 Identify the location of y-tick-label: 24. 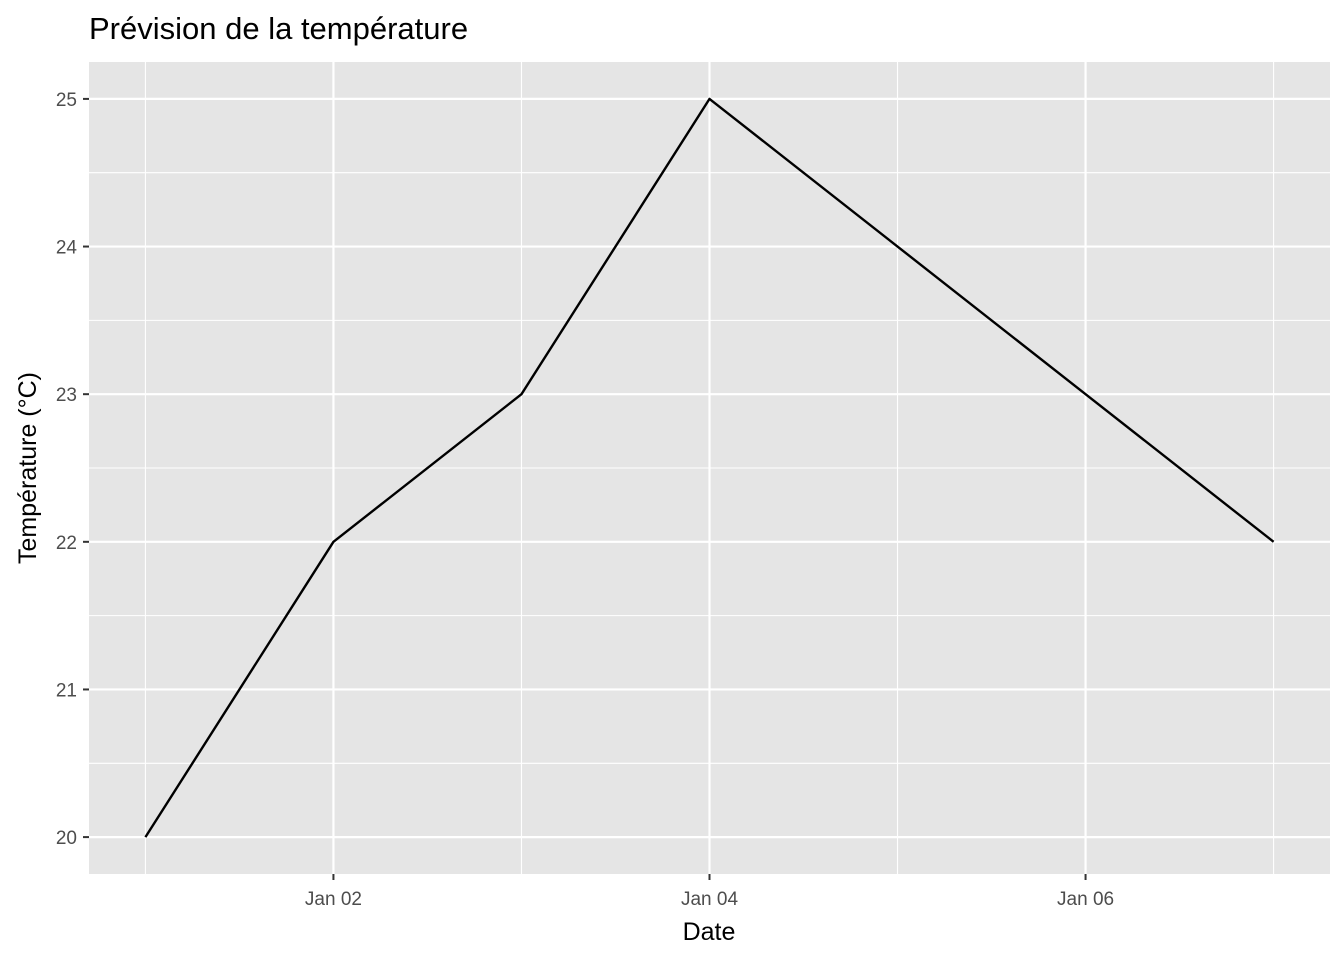
(67, 248).